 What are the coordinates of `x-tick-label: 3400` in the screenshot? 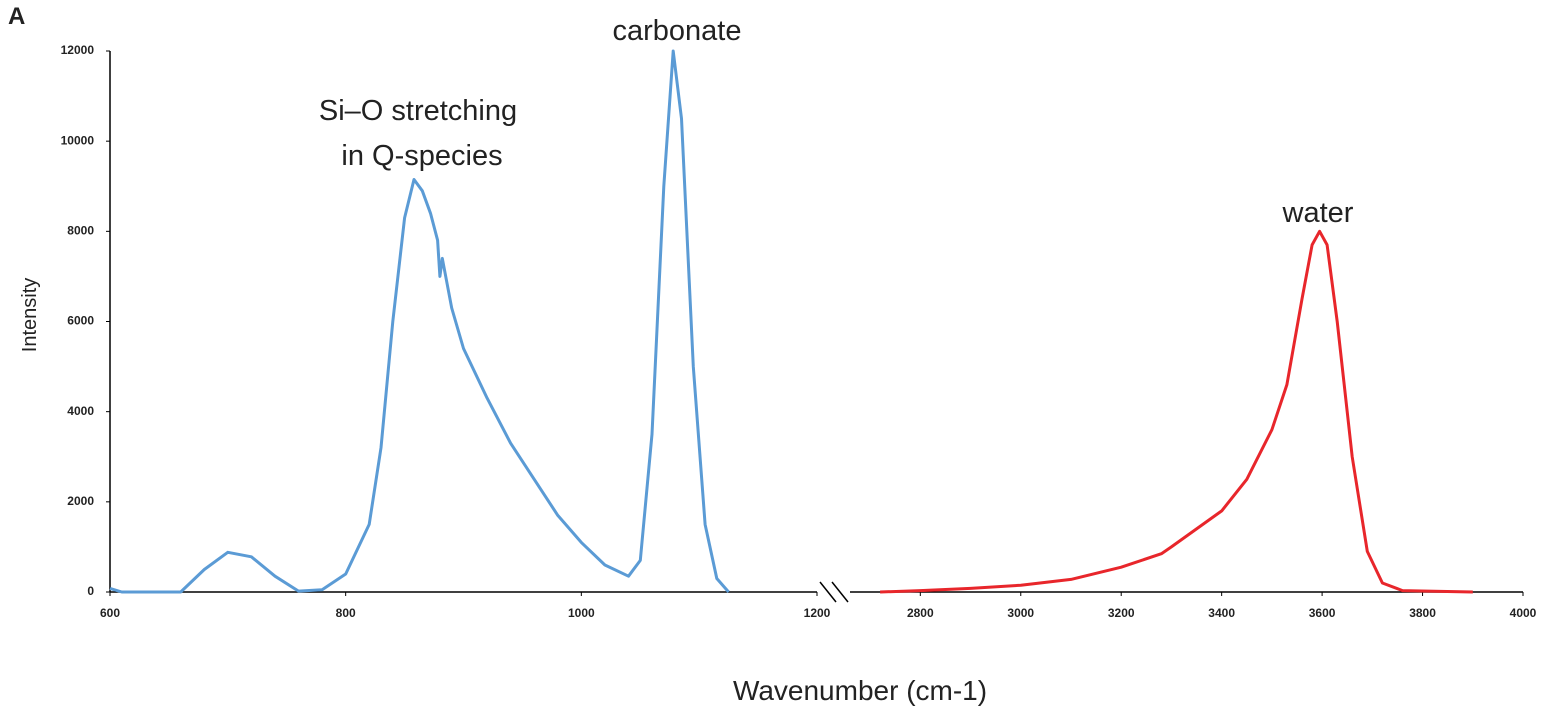 It's located at (1221, 613).